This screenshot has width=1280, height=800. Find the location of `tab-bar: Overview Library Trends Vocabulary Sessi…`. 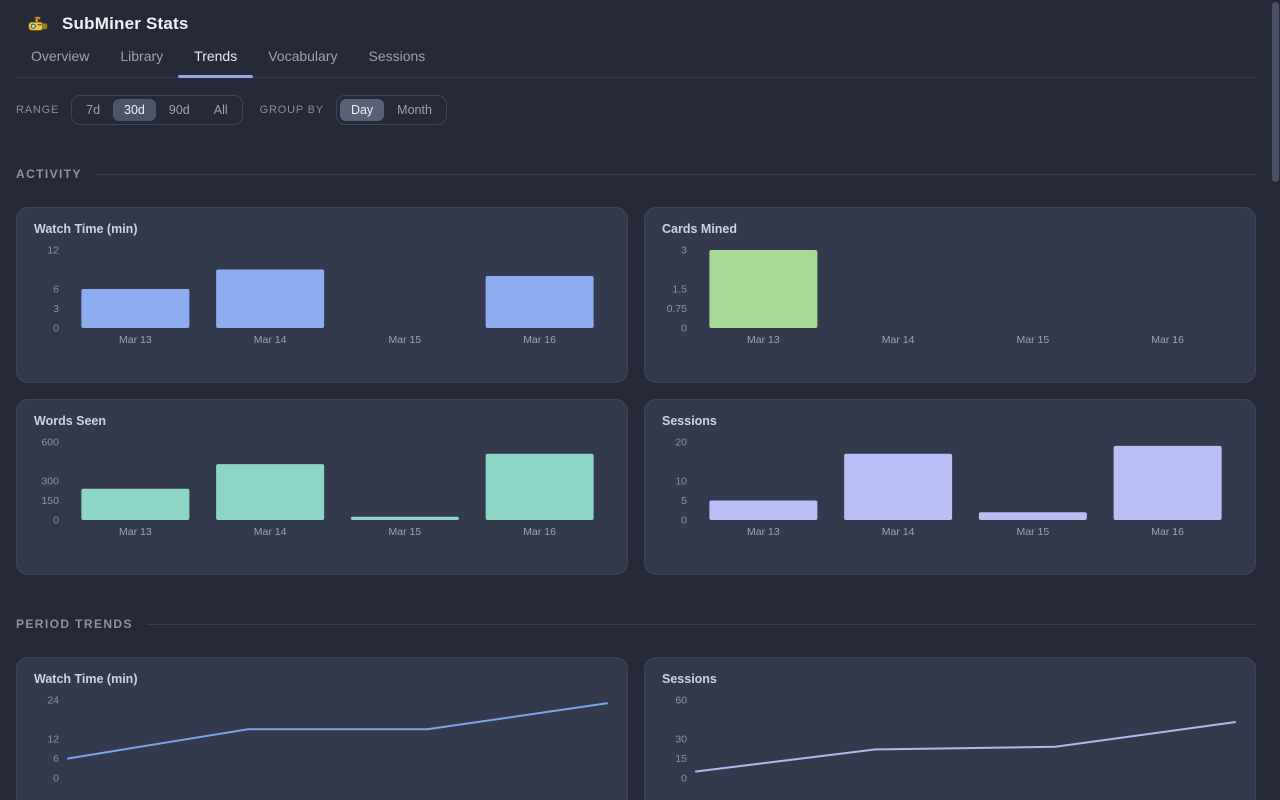

tab-bar: Overview Library Trends Vocabulary Sessi… is located at coordinates (636, 56).